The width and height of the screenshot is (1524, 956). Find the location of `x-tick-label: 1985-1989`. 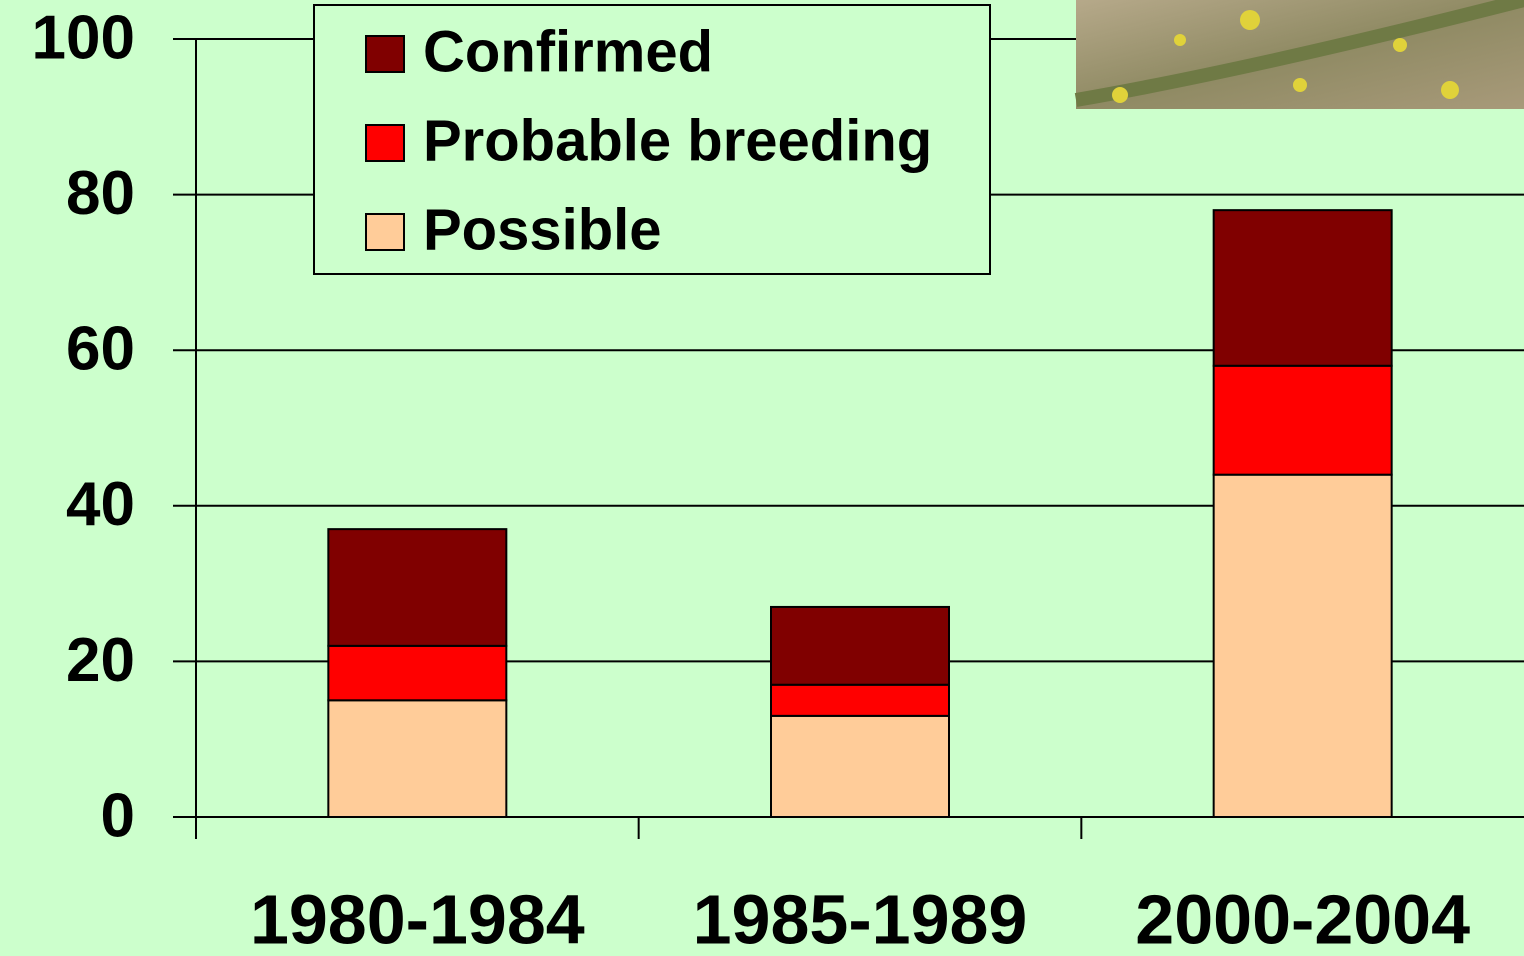

x-tick-label: 1985-1989 is located at coordinates (860, 918).